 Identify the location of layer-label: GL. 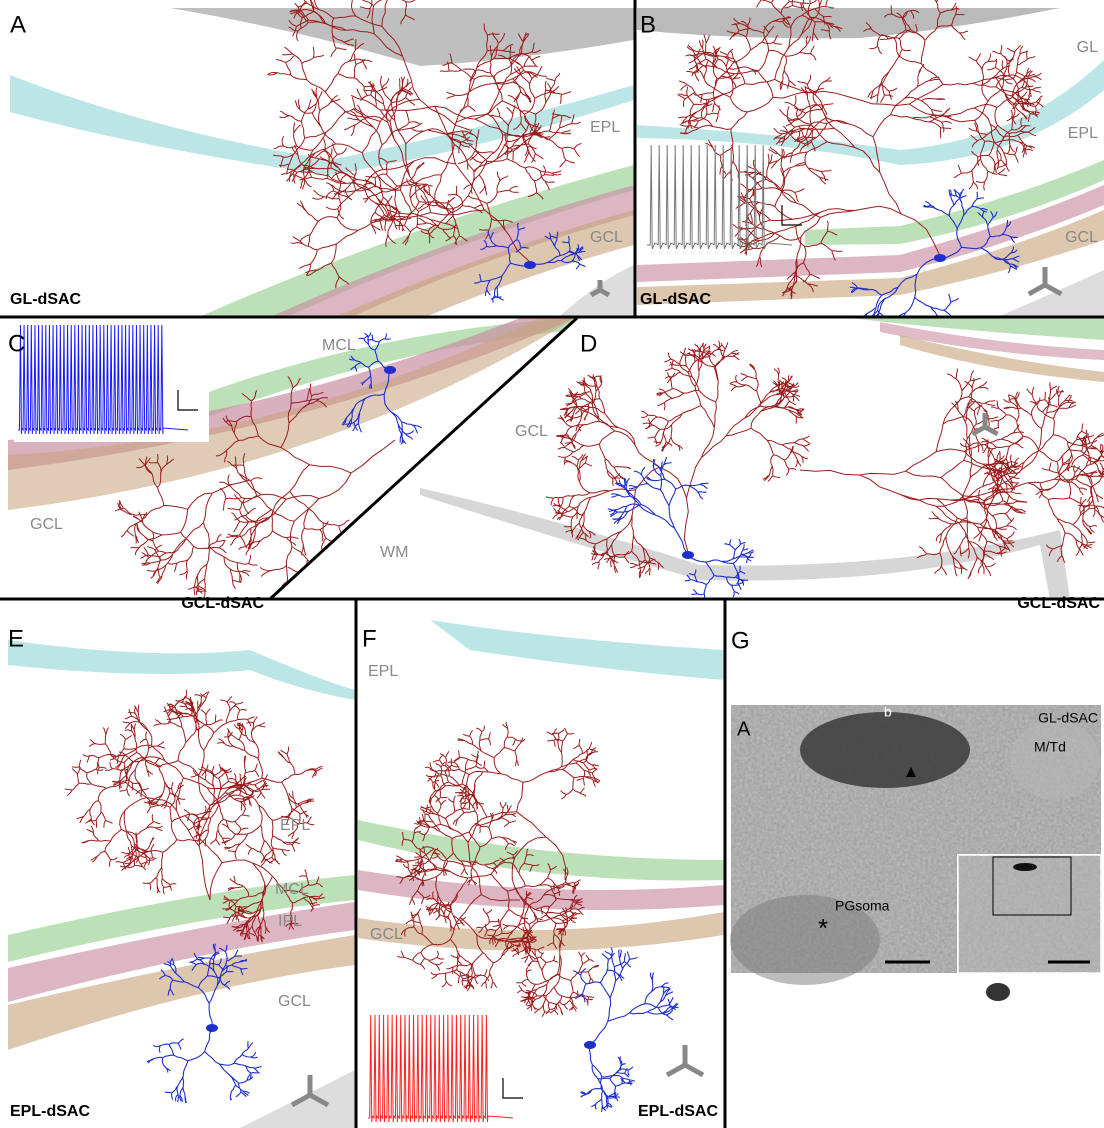
(1087, 47).